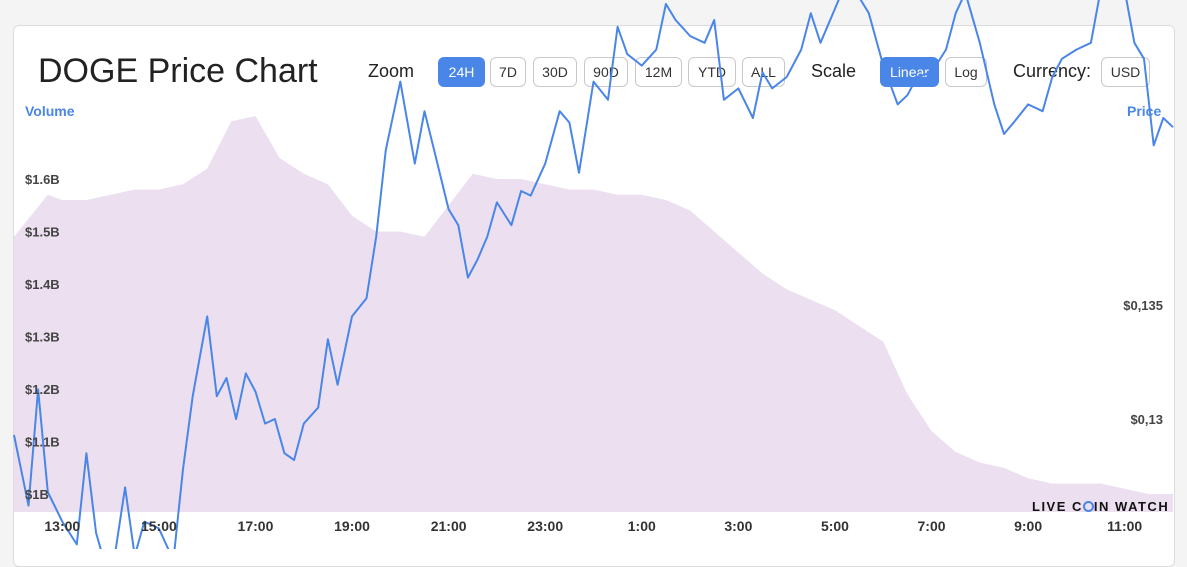  I want to click on volume-tick-label: $1.2B, so click(42, 389).